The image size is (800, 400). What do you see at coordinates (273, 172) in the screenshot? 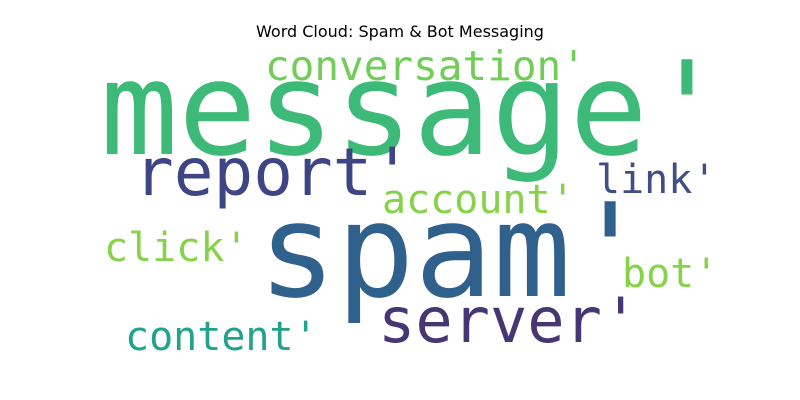
I see `word-report: report'` at bounding box center [273, 172].